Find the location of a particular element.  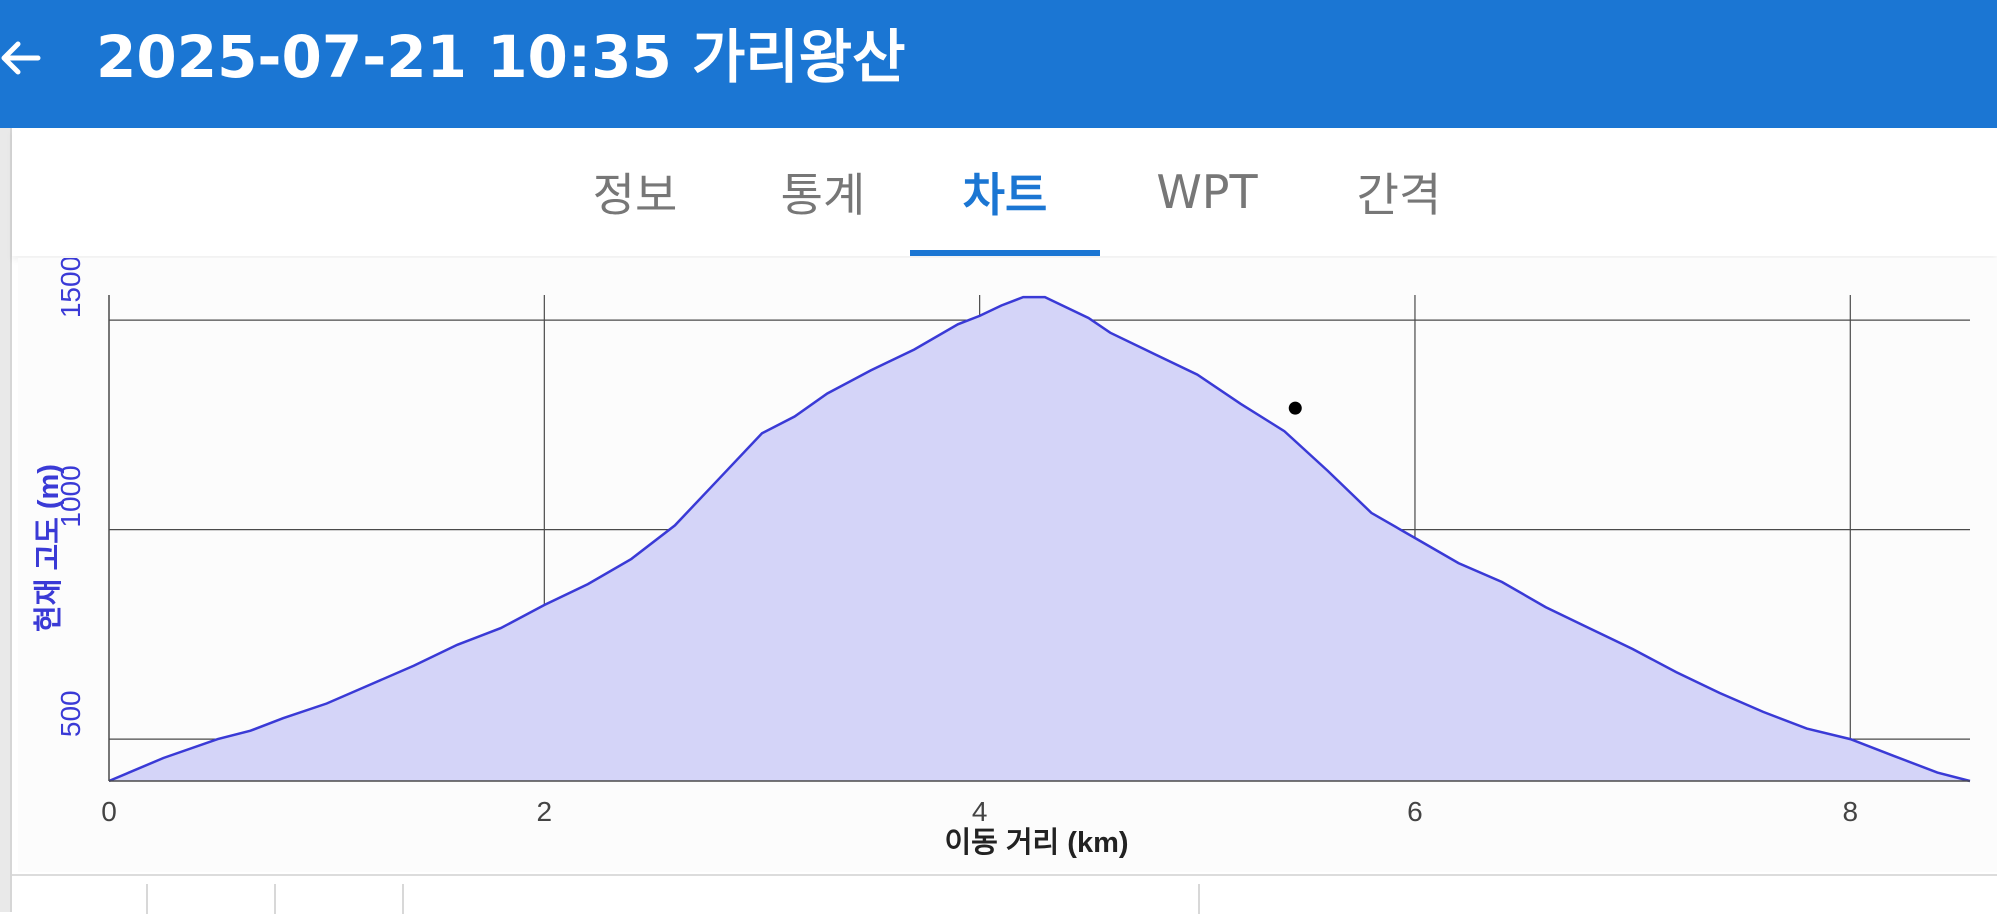

tab-info: 정보 is located at coordinates (635, 195).